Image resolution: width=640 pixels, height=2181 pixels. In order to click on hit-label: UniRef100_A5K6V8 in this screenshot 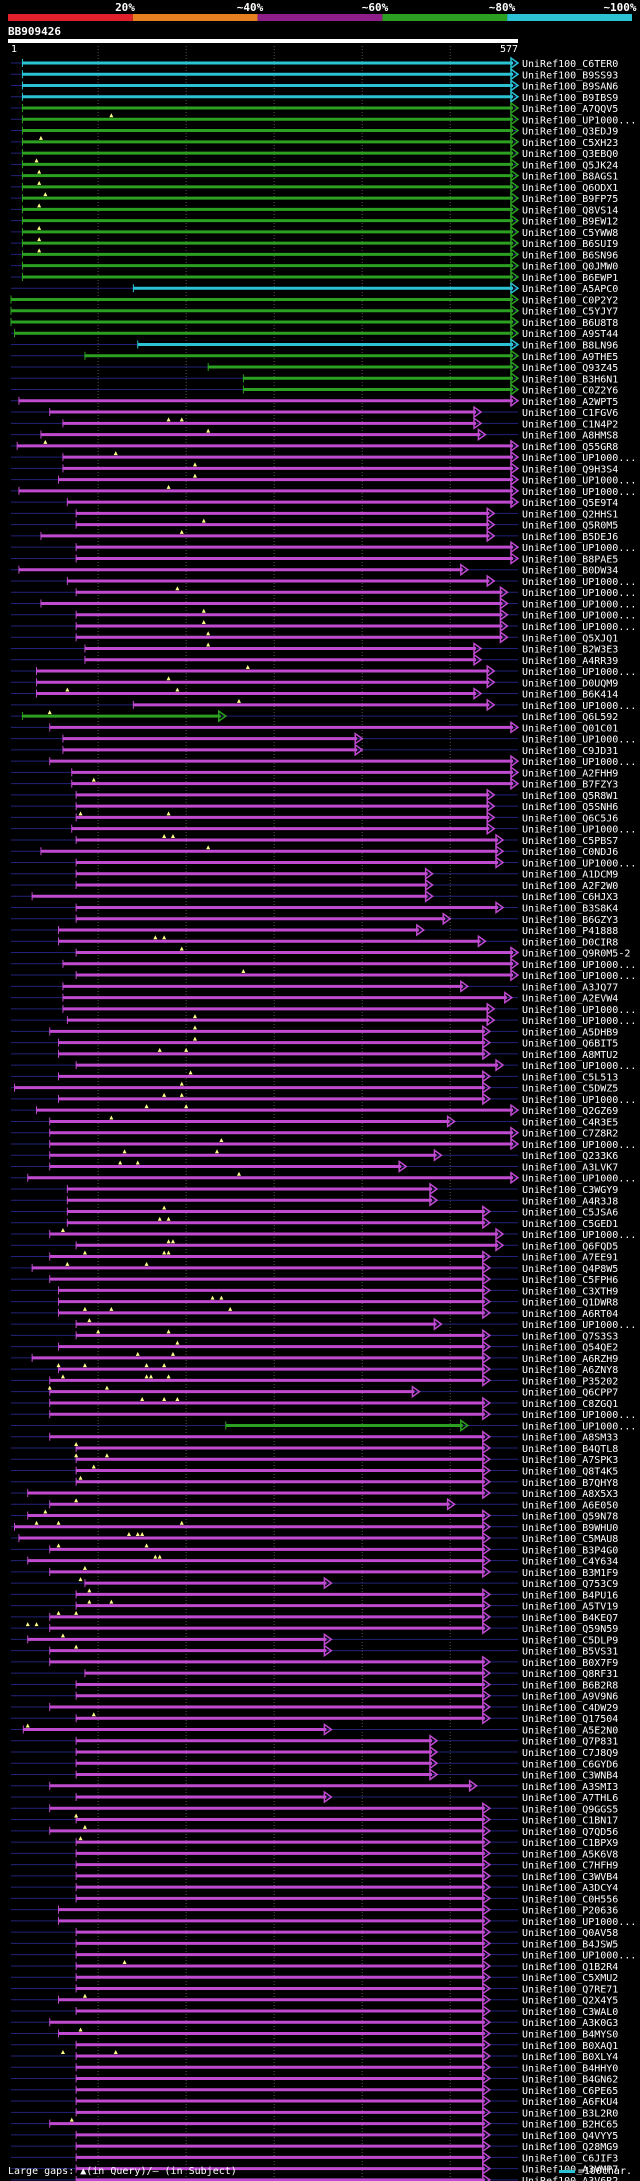, I will do `click(570, 1854)`.